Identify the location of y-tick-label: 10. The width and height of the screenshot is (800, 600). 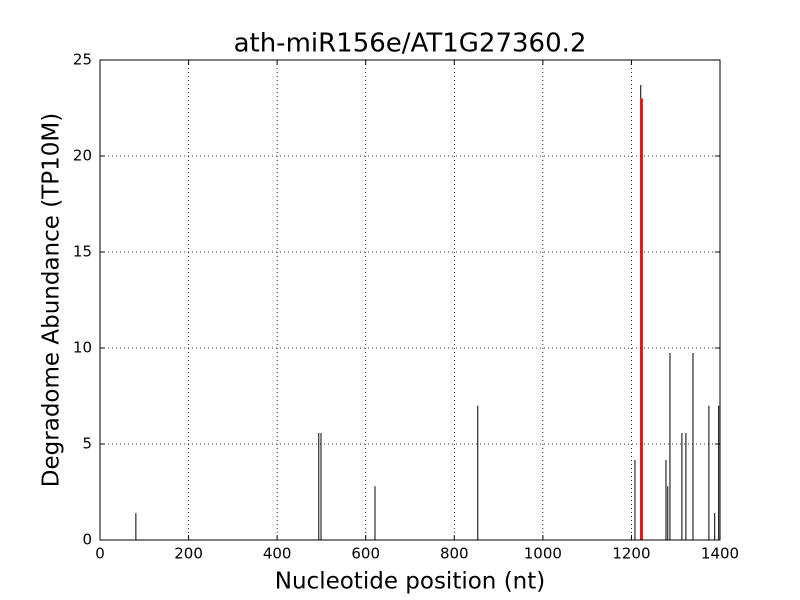
(82, 348).